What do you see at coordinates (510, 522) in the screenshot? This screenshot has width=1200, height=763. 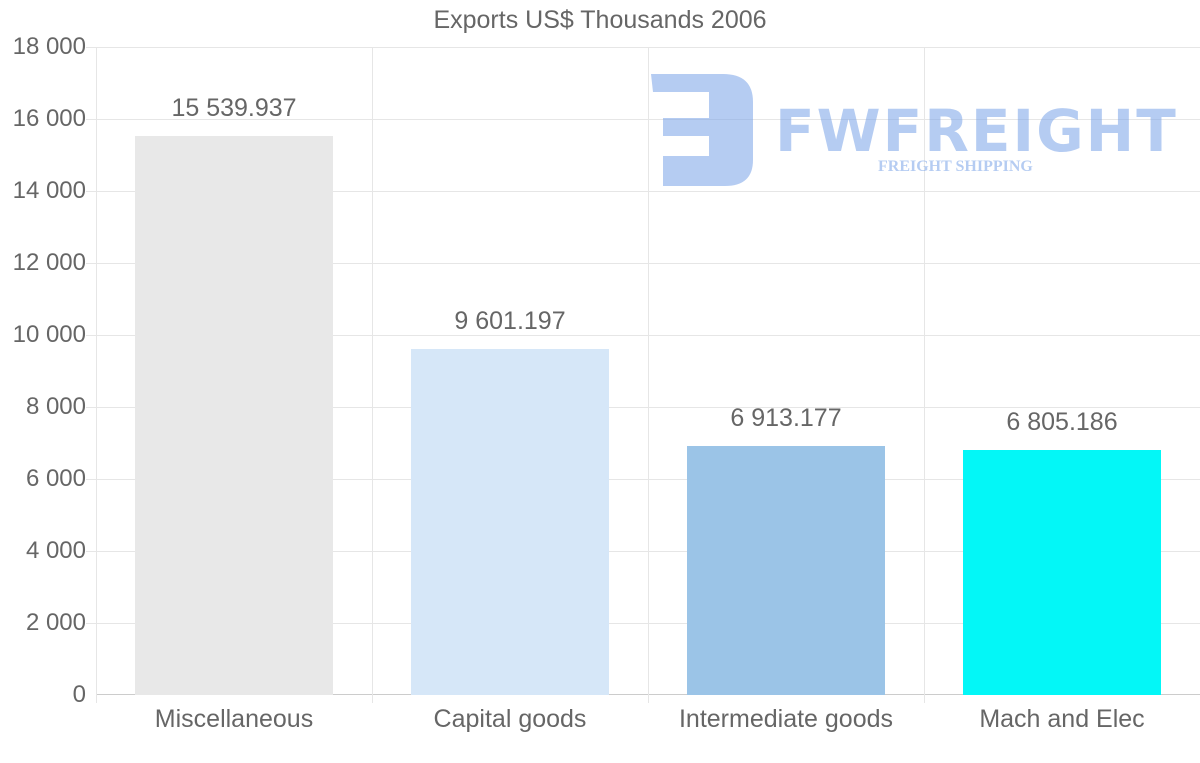 I see `bar-capital-goods` at bounding box center [510, 522].